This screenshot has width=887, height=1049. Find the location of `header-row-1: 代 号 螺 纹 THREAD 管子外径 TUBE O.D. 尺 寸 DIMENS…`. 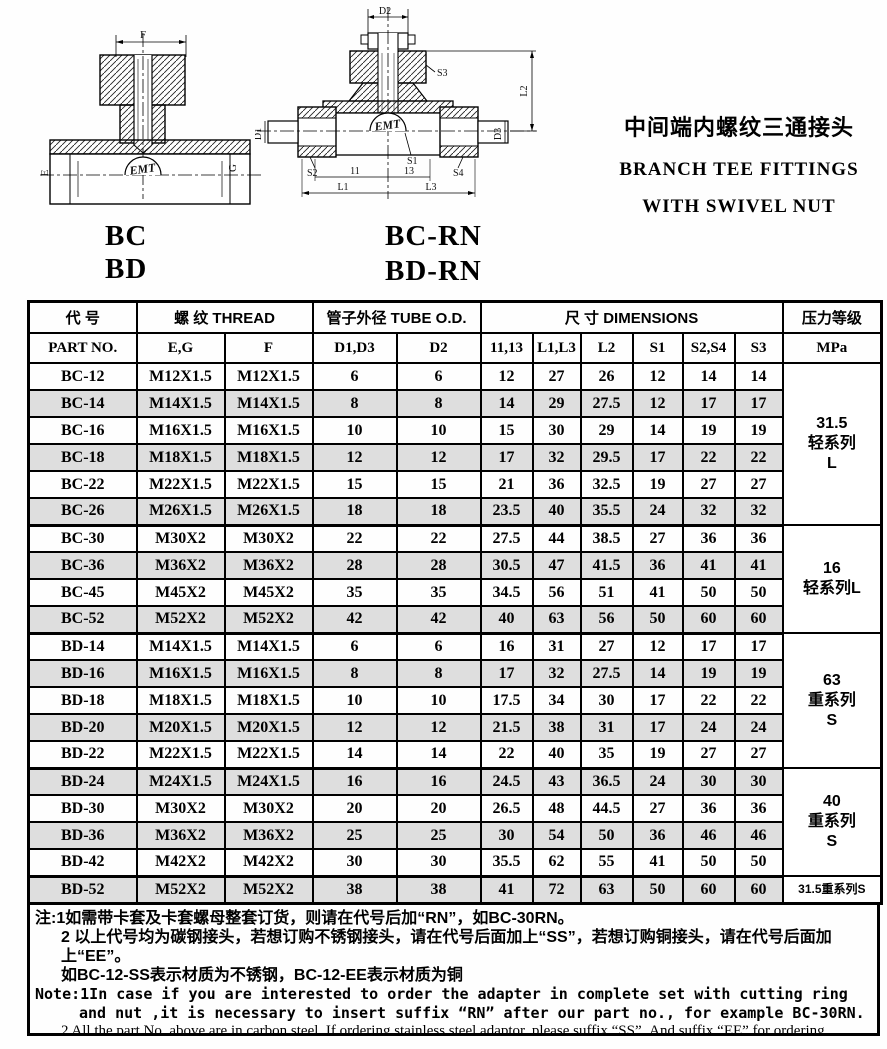

header-row-1: 代 号 螺 纹 THREAD 管子外径 TUBE O.D. 尺 寸 DIMENS… is located at coordinates (455, 317).